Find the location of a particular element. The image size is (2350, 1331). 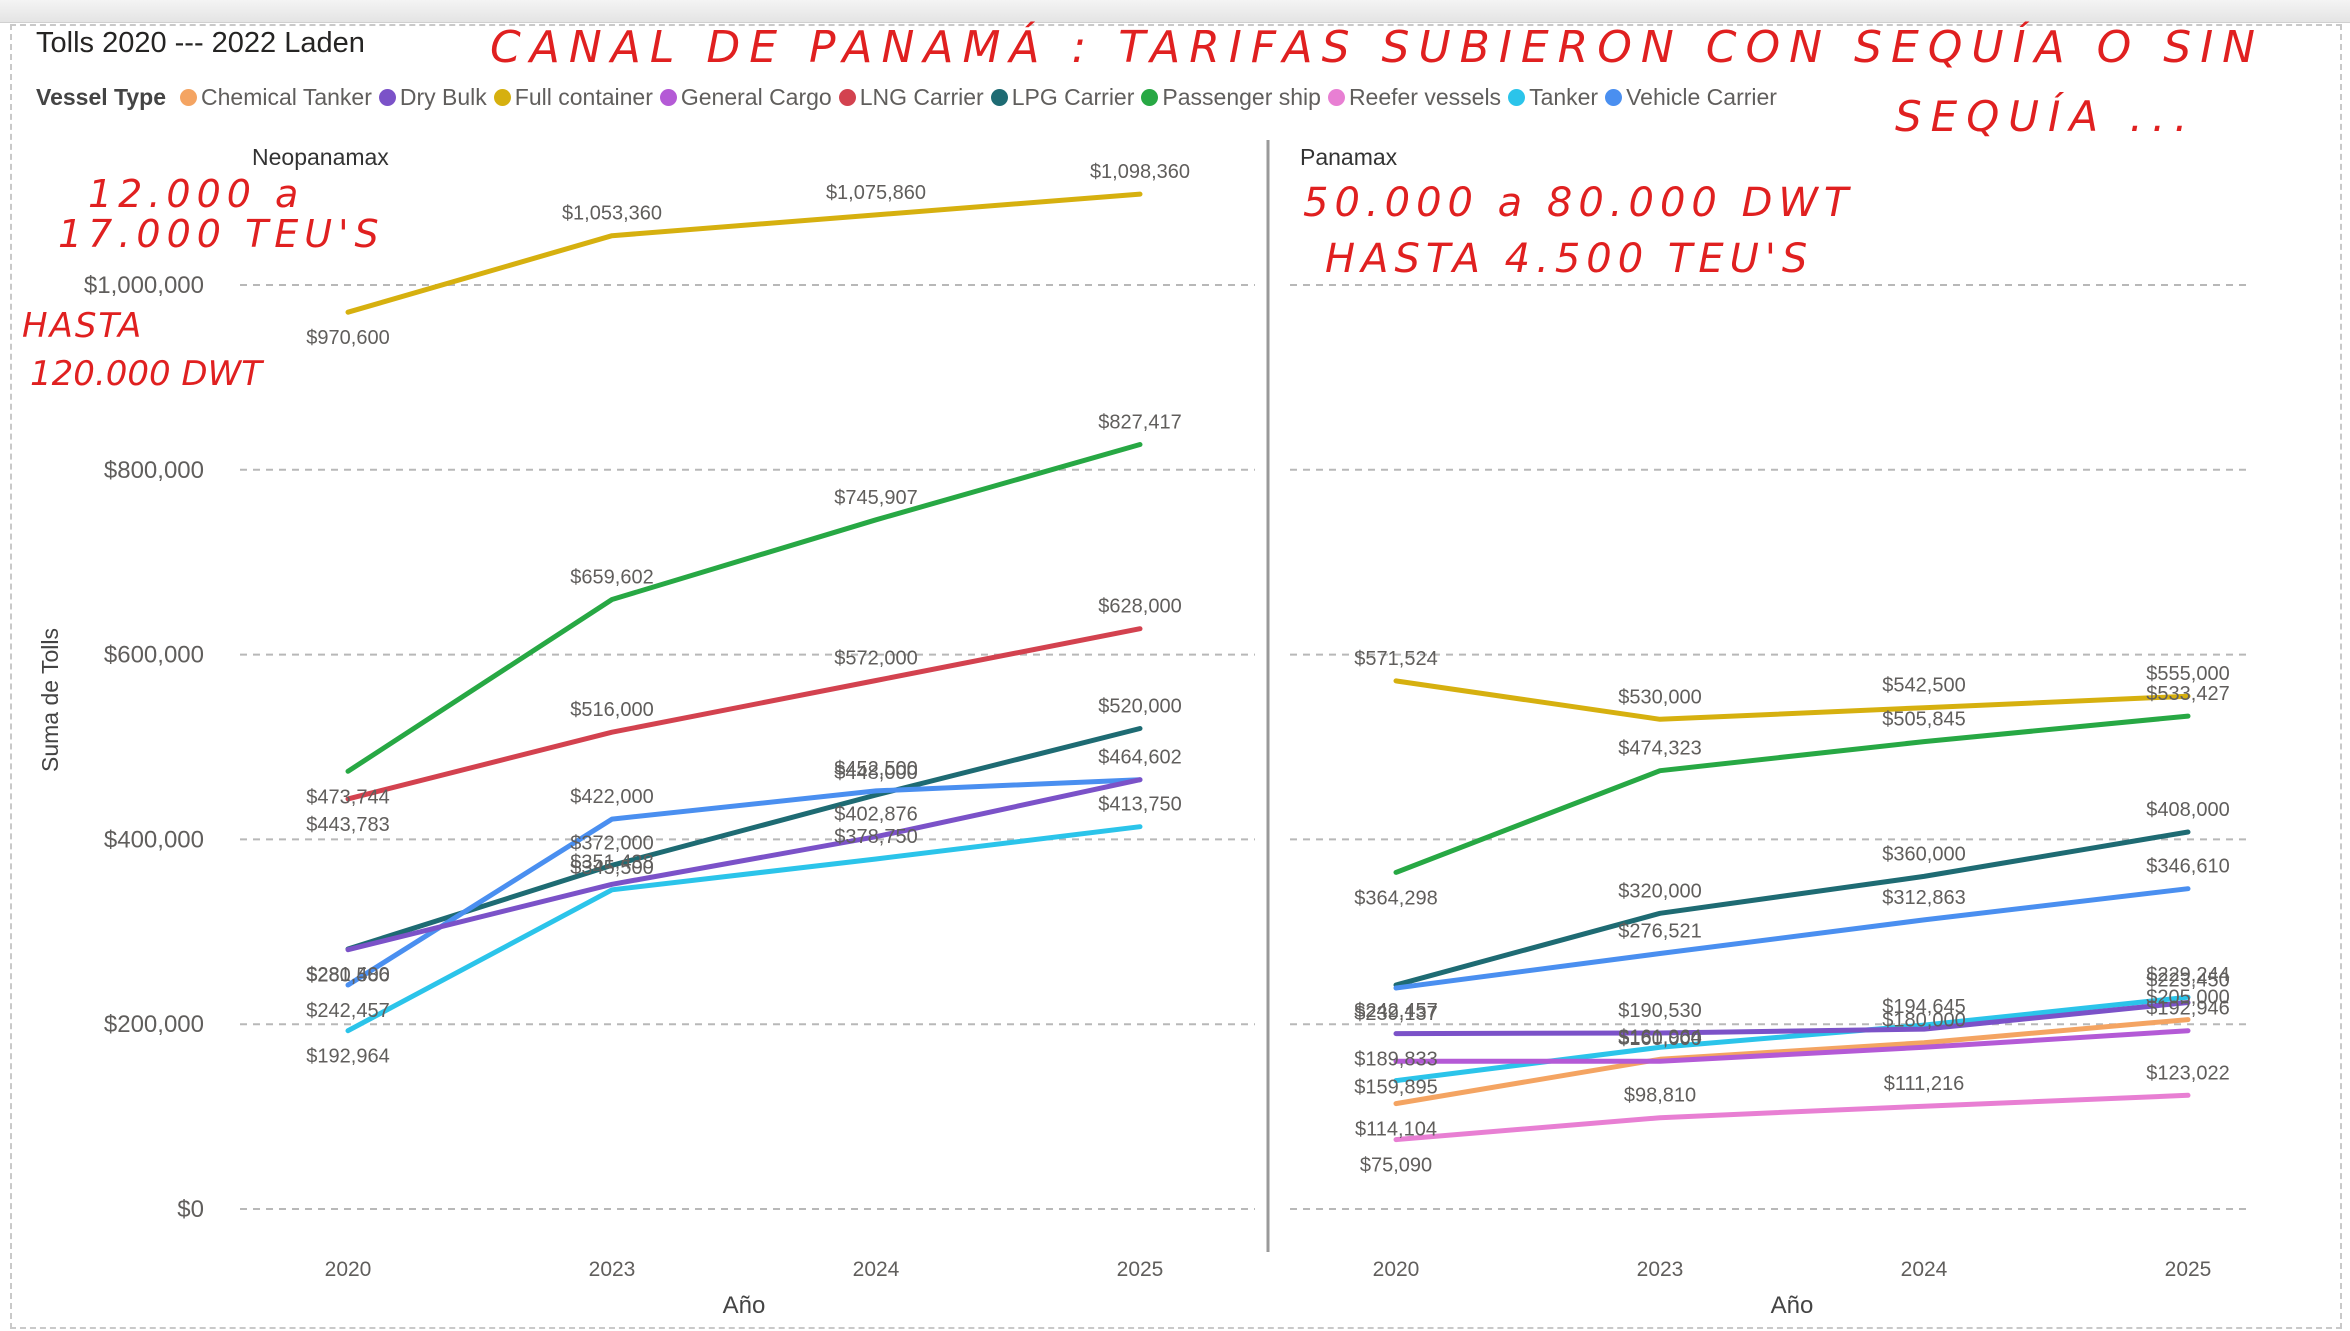

legend-label: Full container is located at coordinates (583, 97).